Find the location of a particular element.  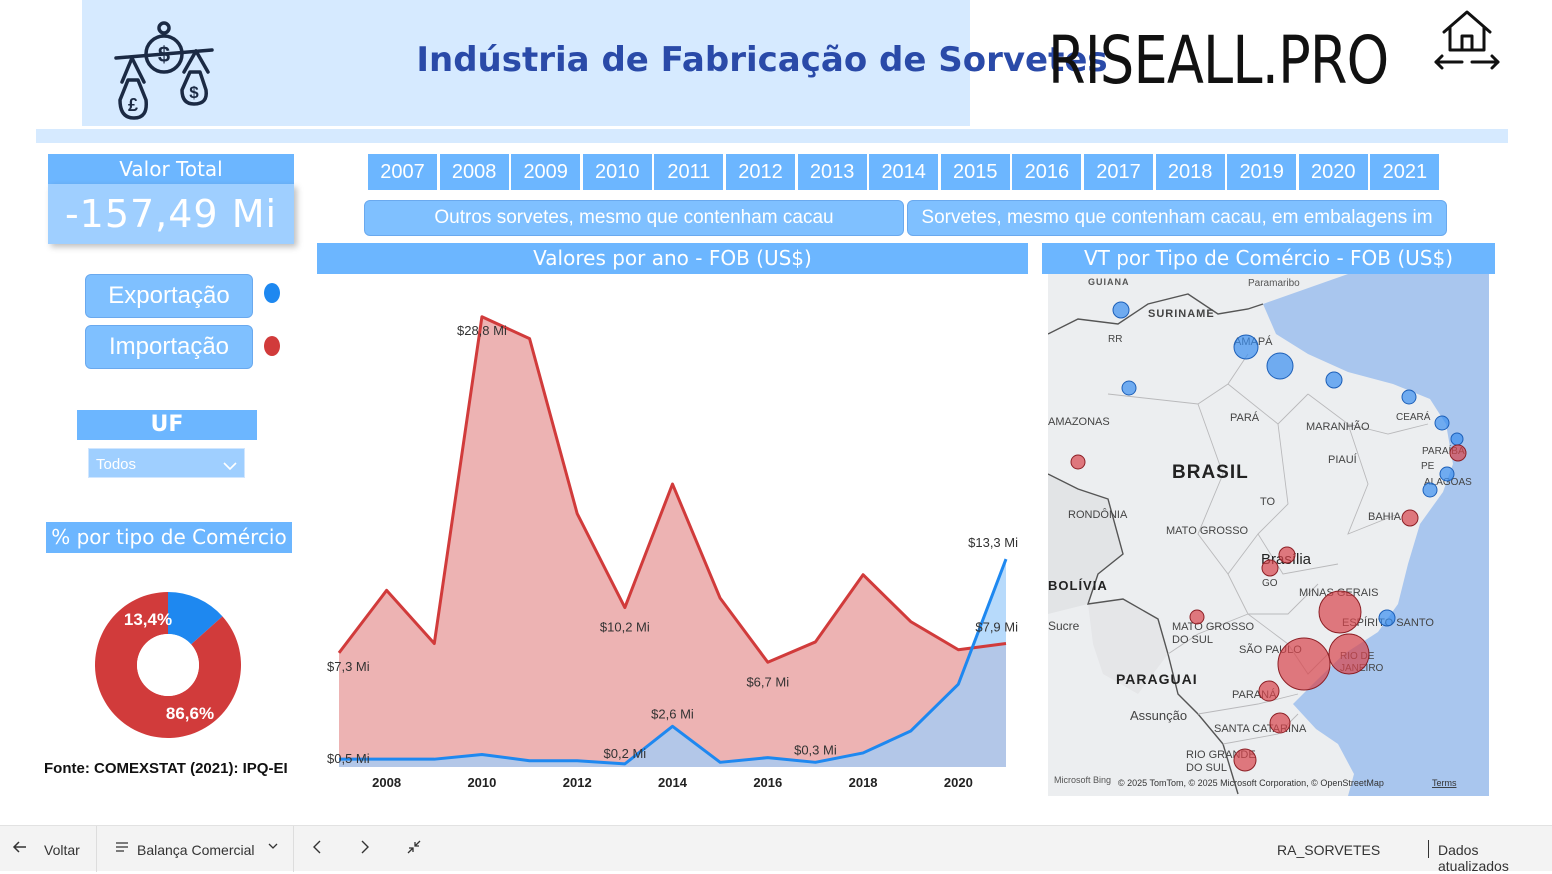

map-label: GO is located at coordinates (1270, 583).